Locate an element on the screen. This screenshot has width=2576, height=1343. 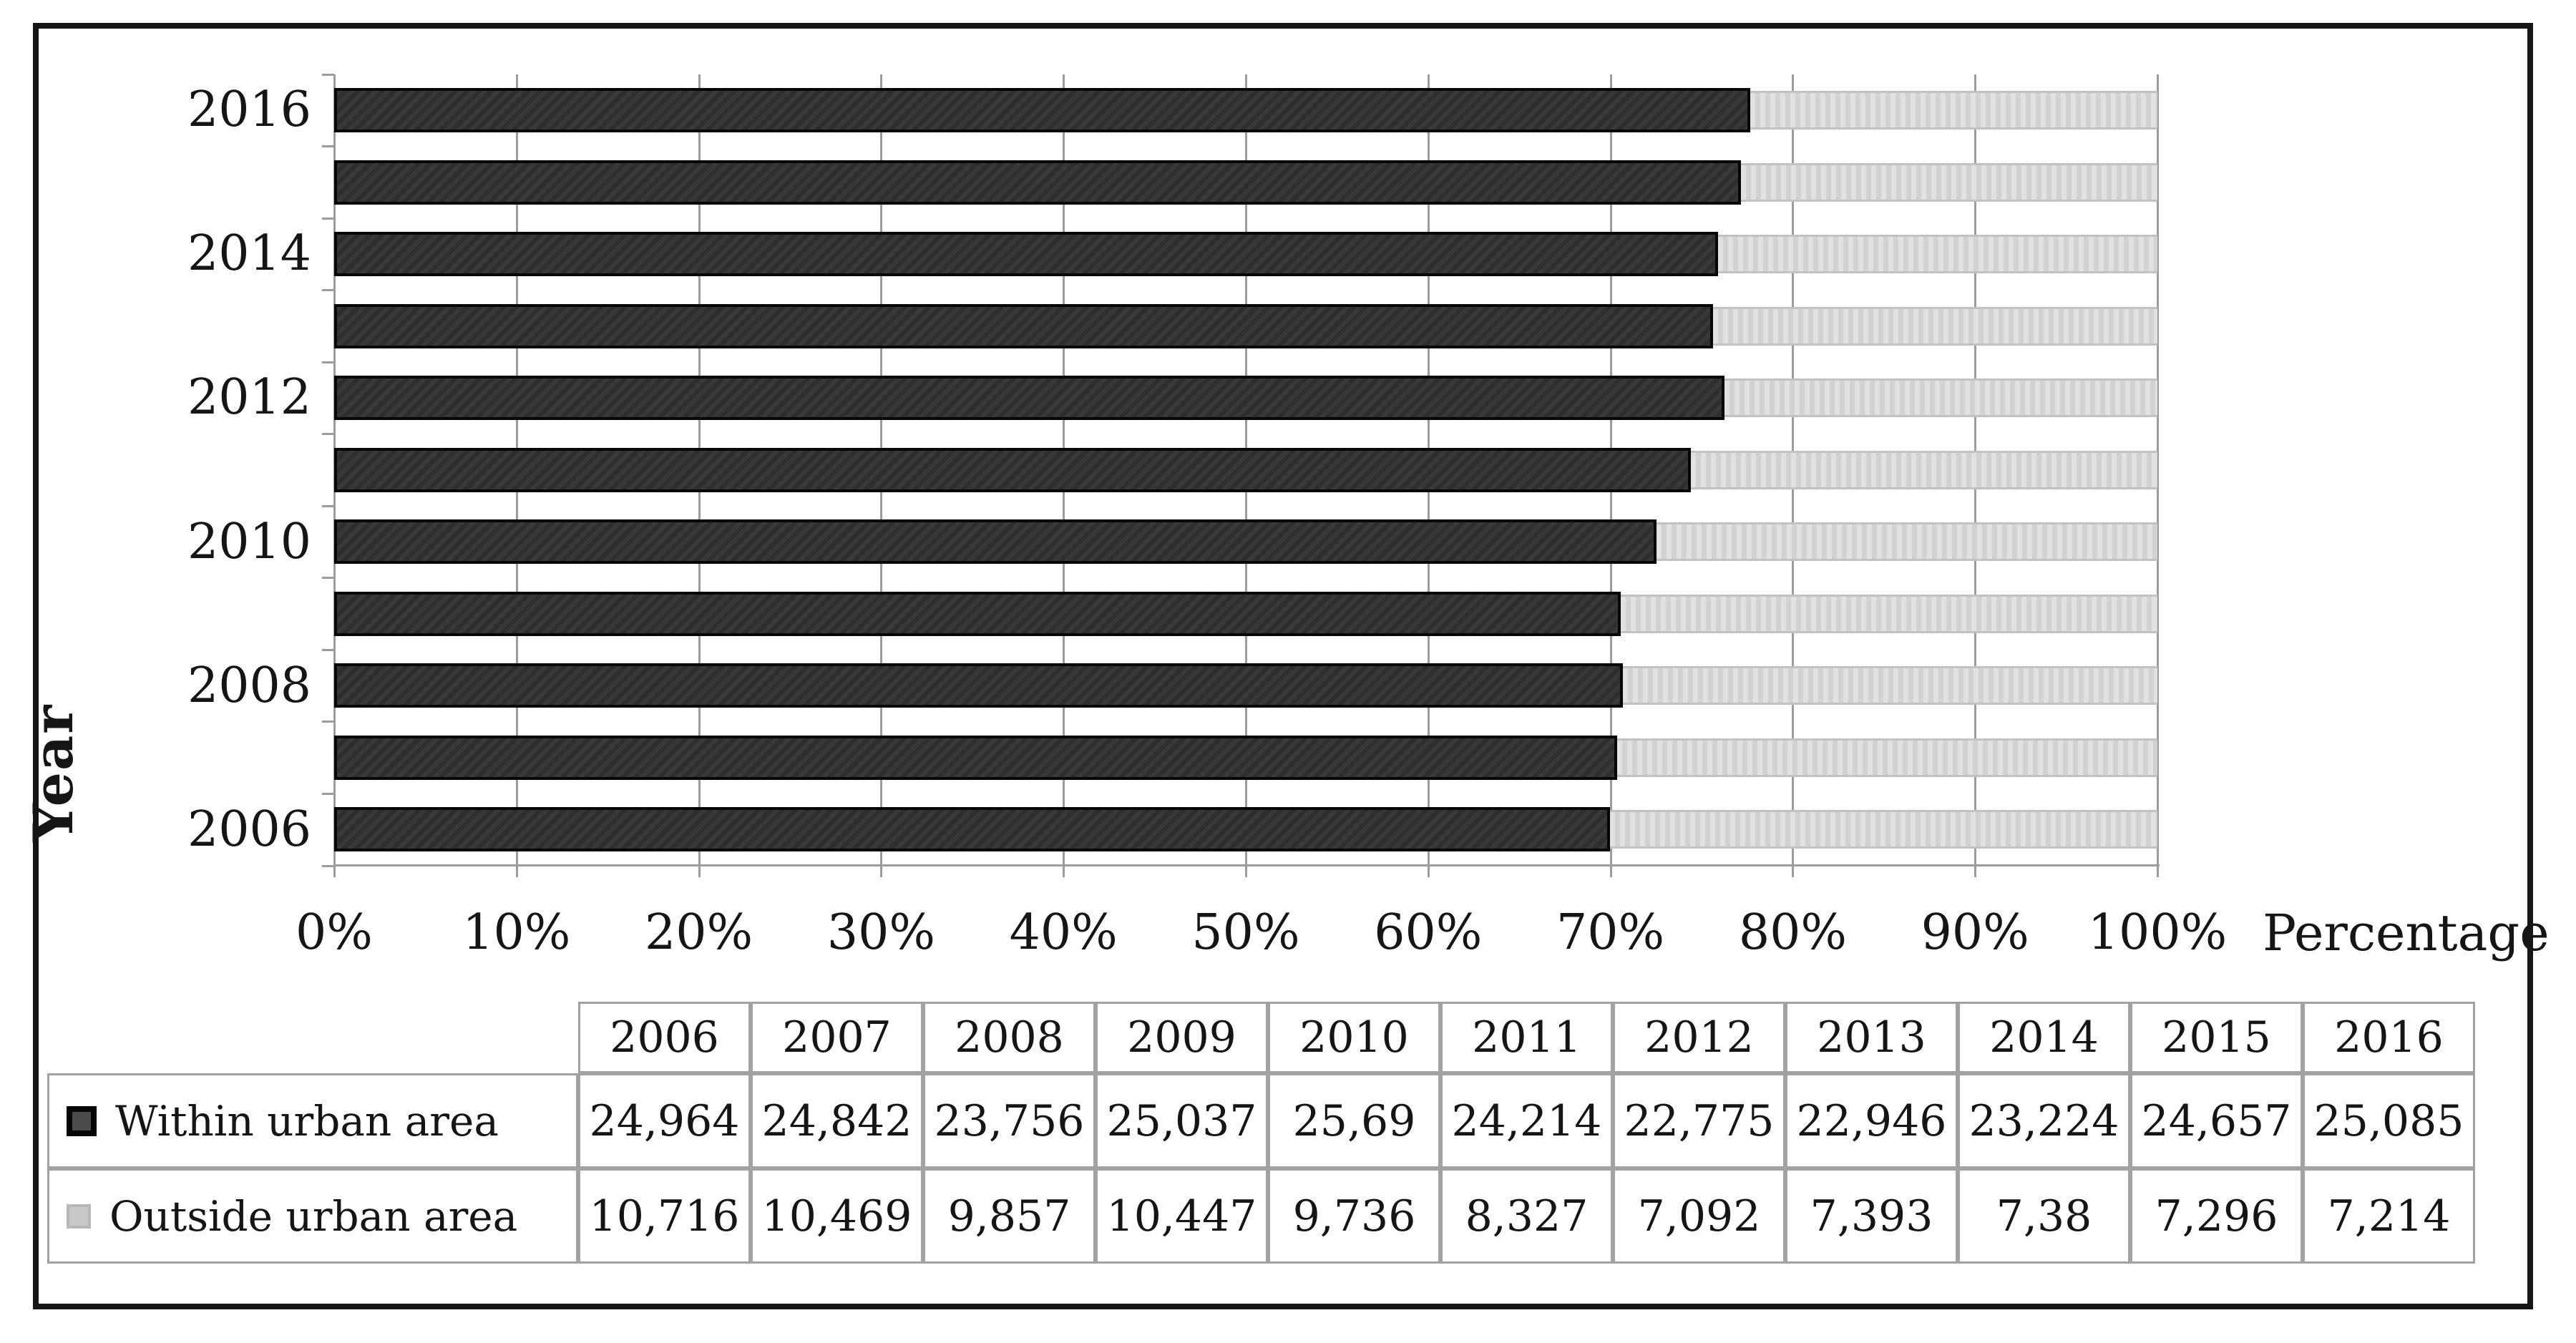
bar-2009-outside is located at coordinates (1888, 613).